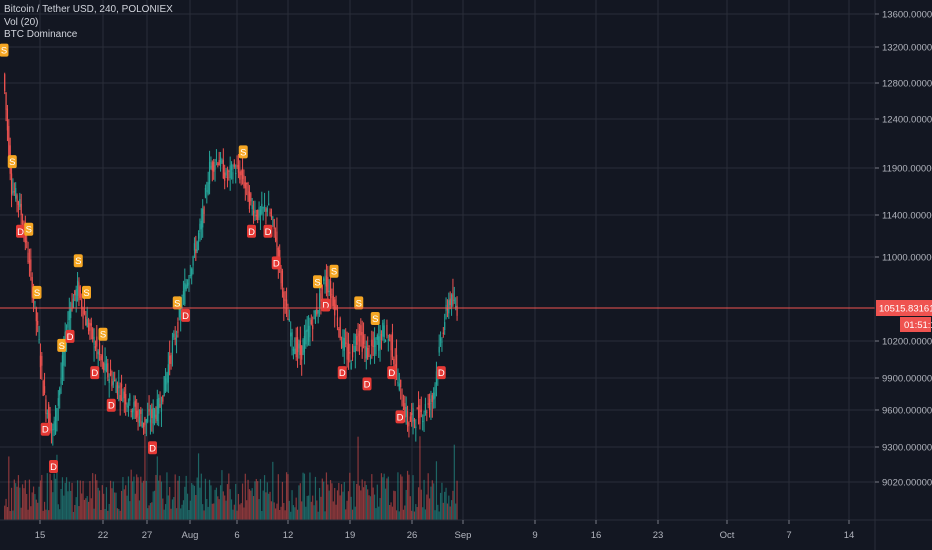 The width and height of the screenshot is (932, 550). I want to click on price-tick-label: 11400.00000000, so click(907, 216).